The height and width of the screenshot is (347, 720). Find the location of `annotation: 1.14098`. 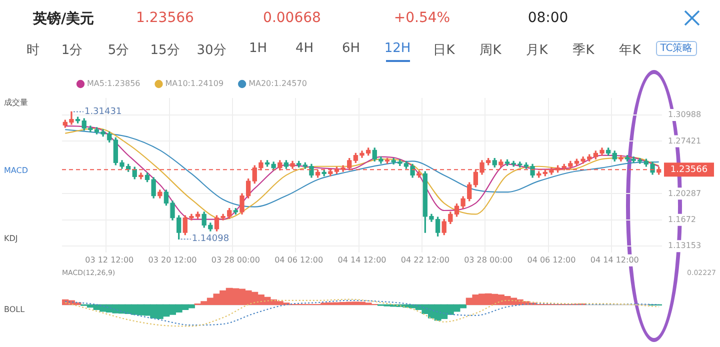

annotation: 1.14098 is located at coordinates (211, 239).